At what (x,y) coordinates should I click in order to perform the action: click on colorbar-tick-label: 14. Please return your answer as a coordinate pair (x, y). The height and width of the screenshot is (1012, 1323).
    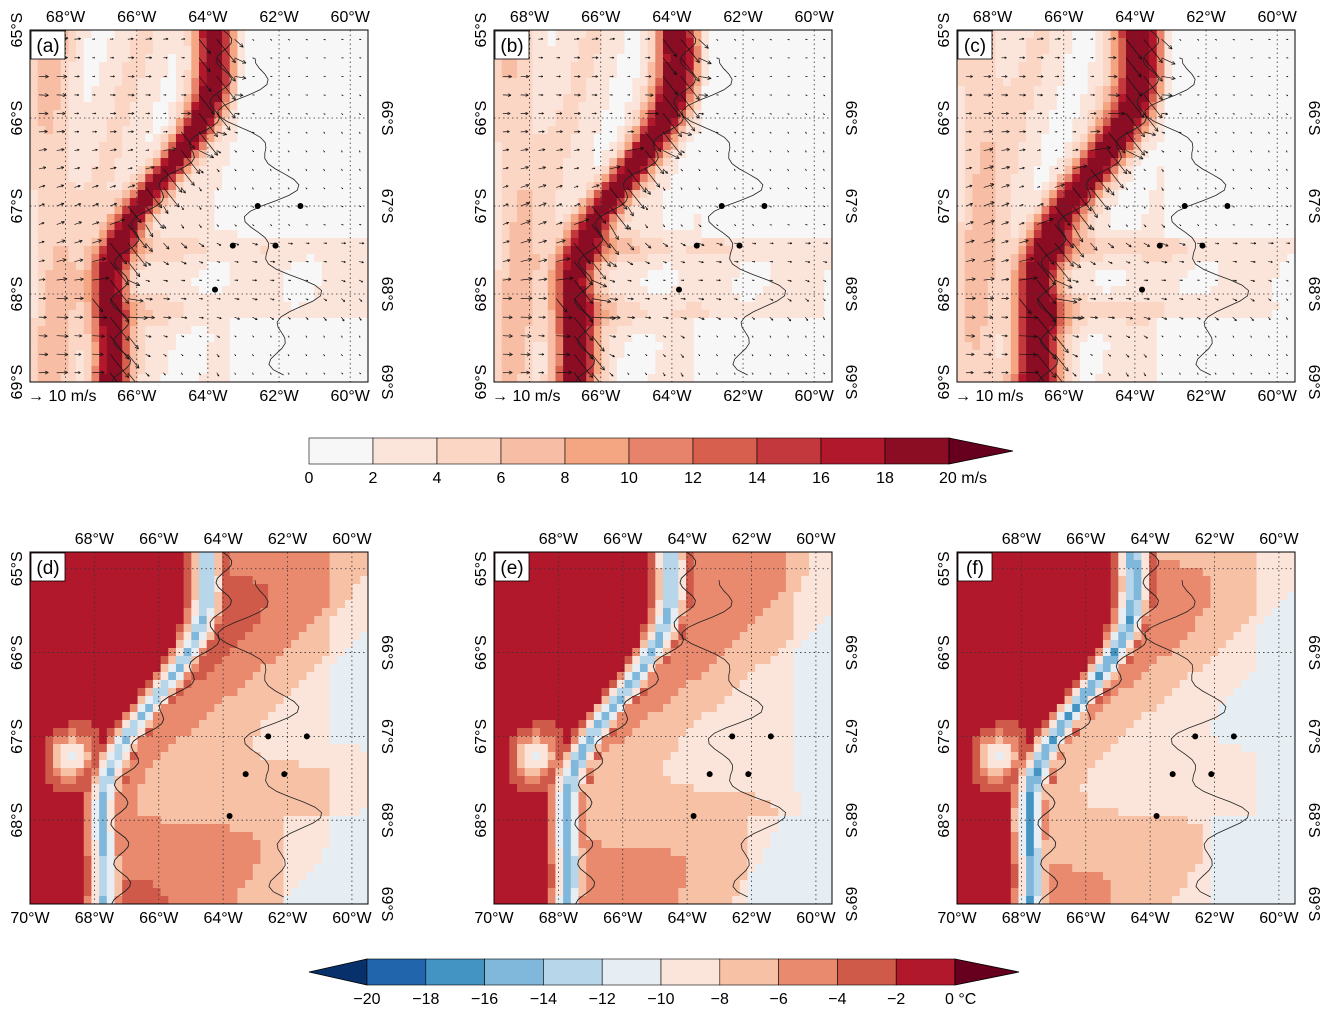
    Looking at the image, I should click on (757, 478).